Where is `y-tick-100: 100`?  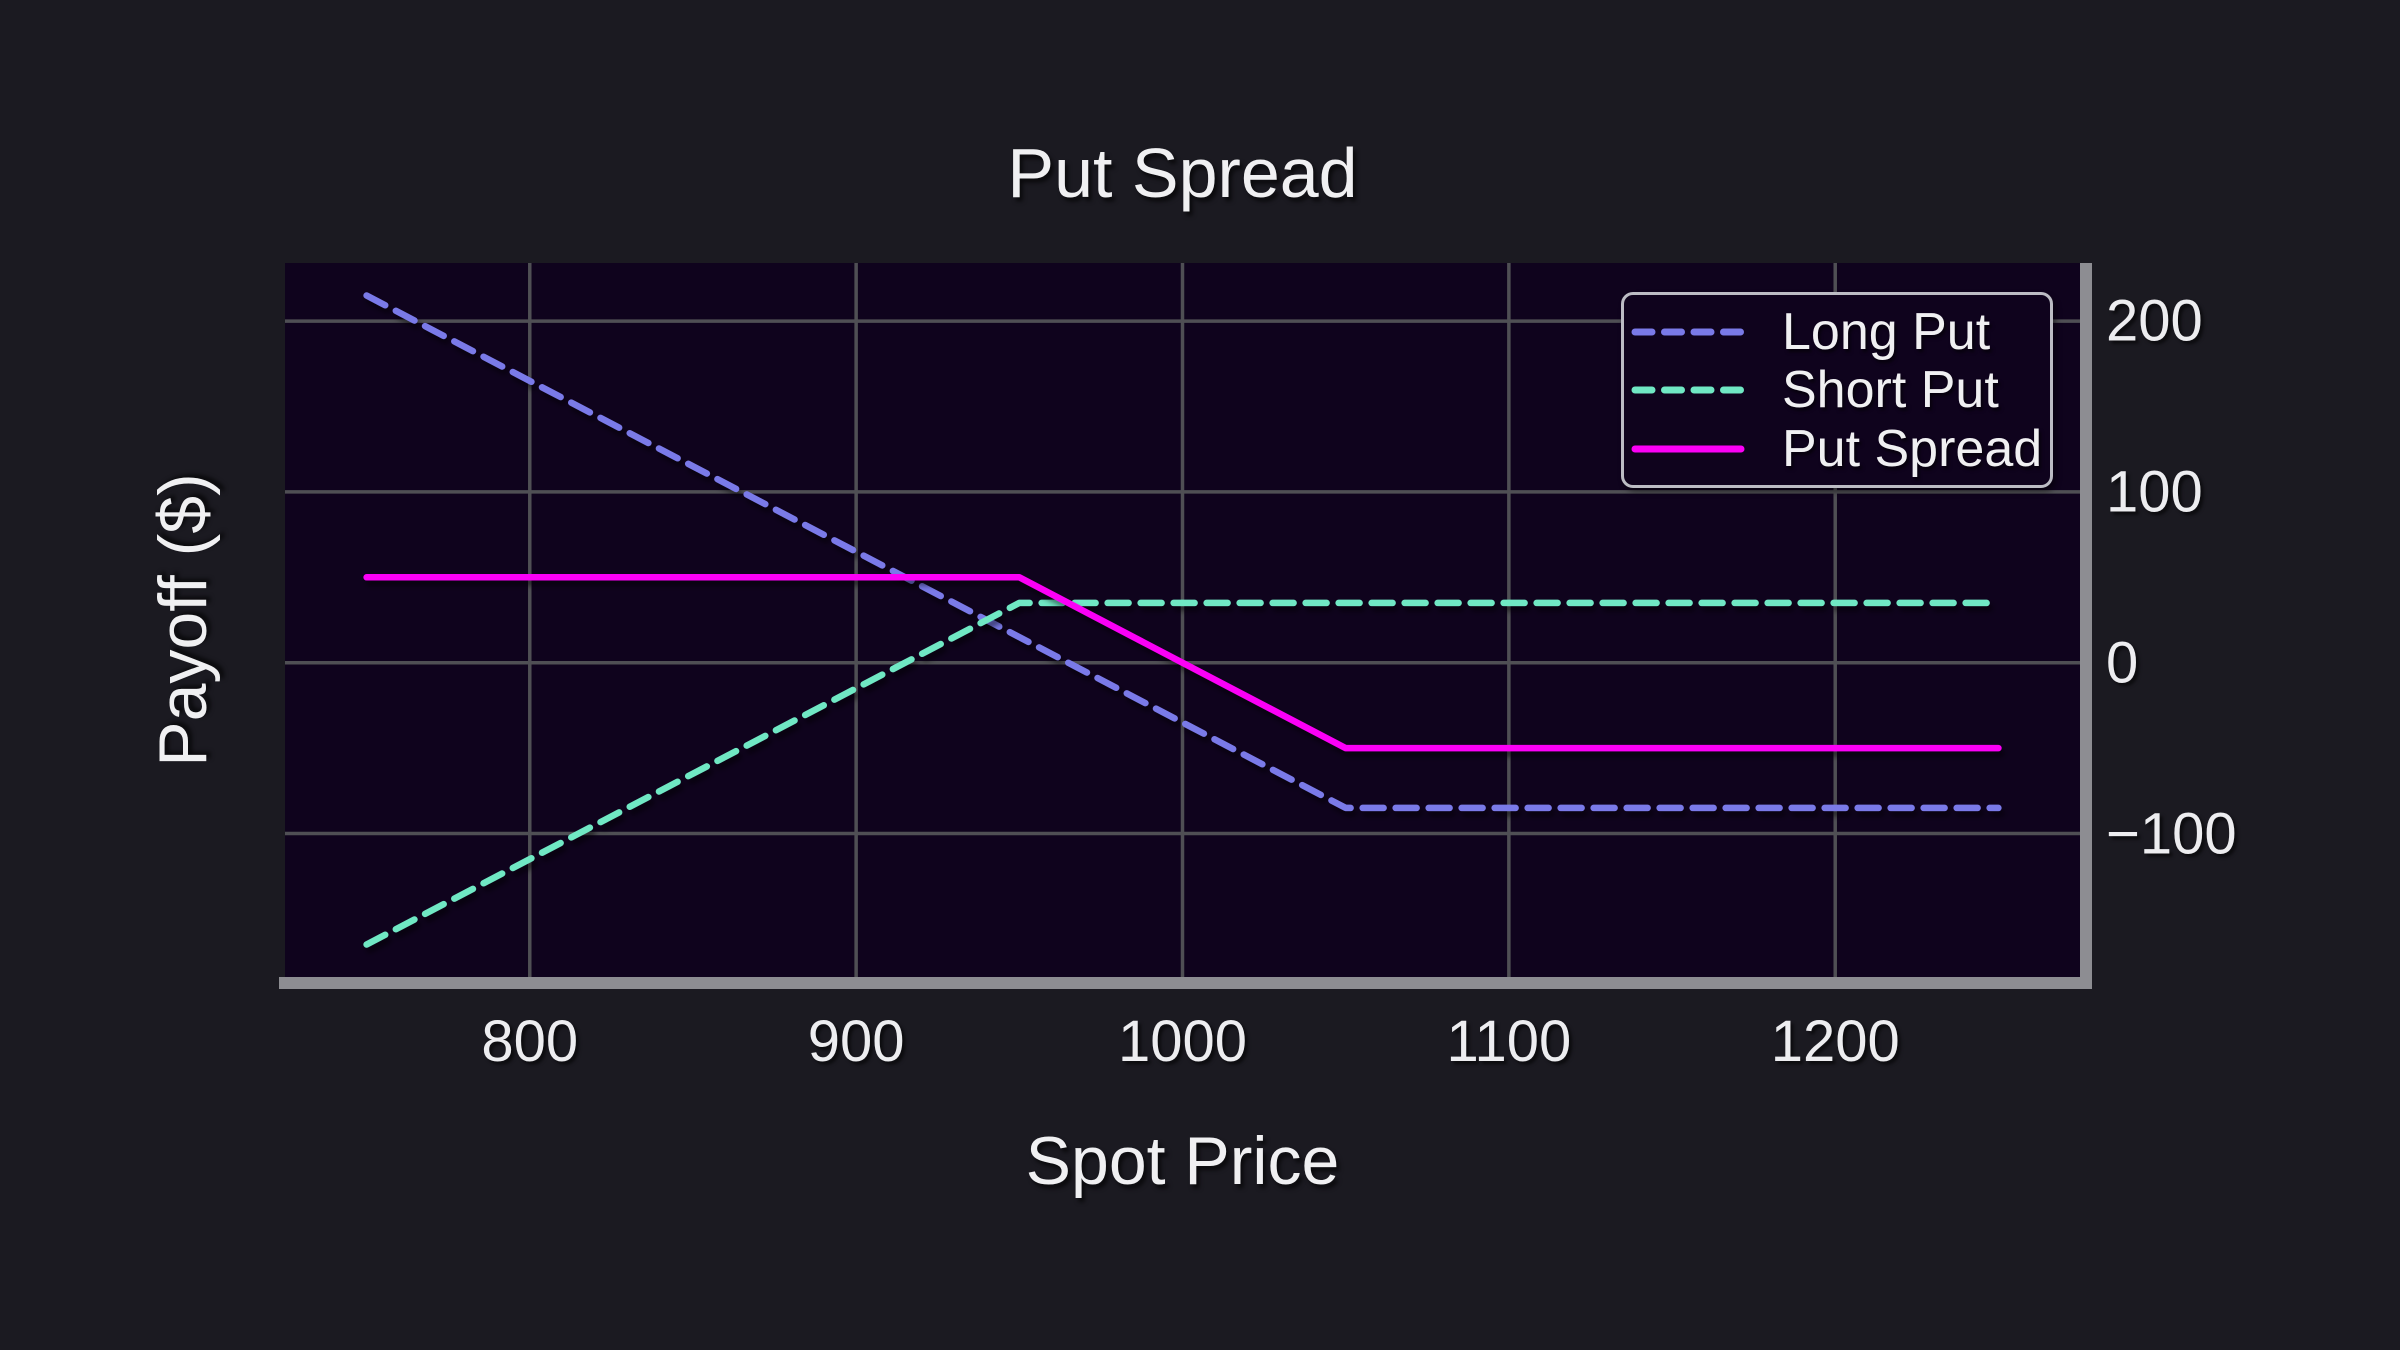 y-tick-100: 100 is located at coordinates (2154, 492).